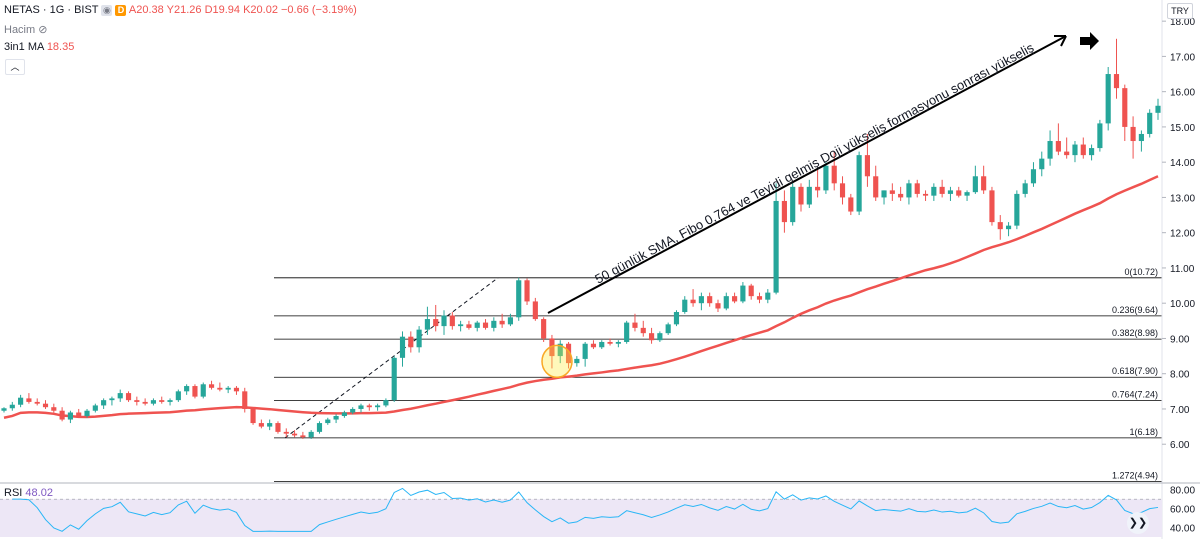  I want to click on fibo-level-label: 0.382(8.98), so click(1135, 333).